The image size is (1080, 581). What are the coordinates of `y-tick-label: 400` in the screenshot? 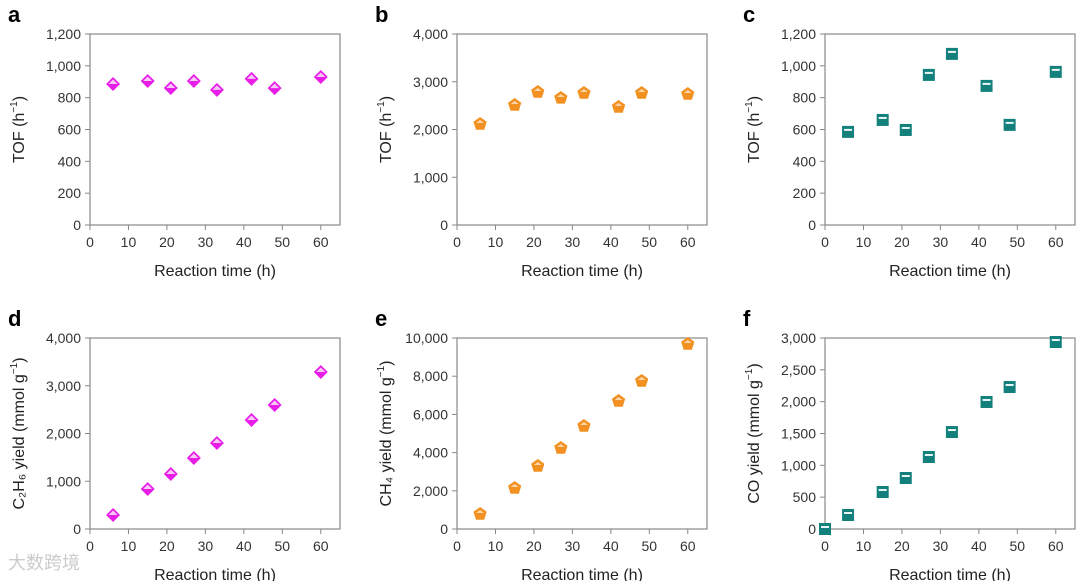 It's located at (70, 161).